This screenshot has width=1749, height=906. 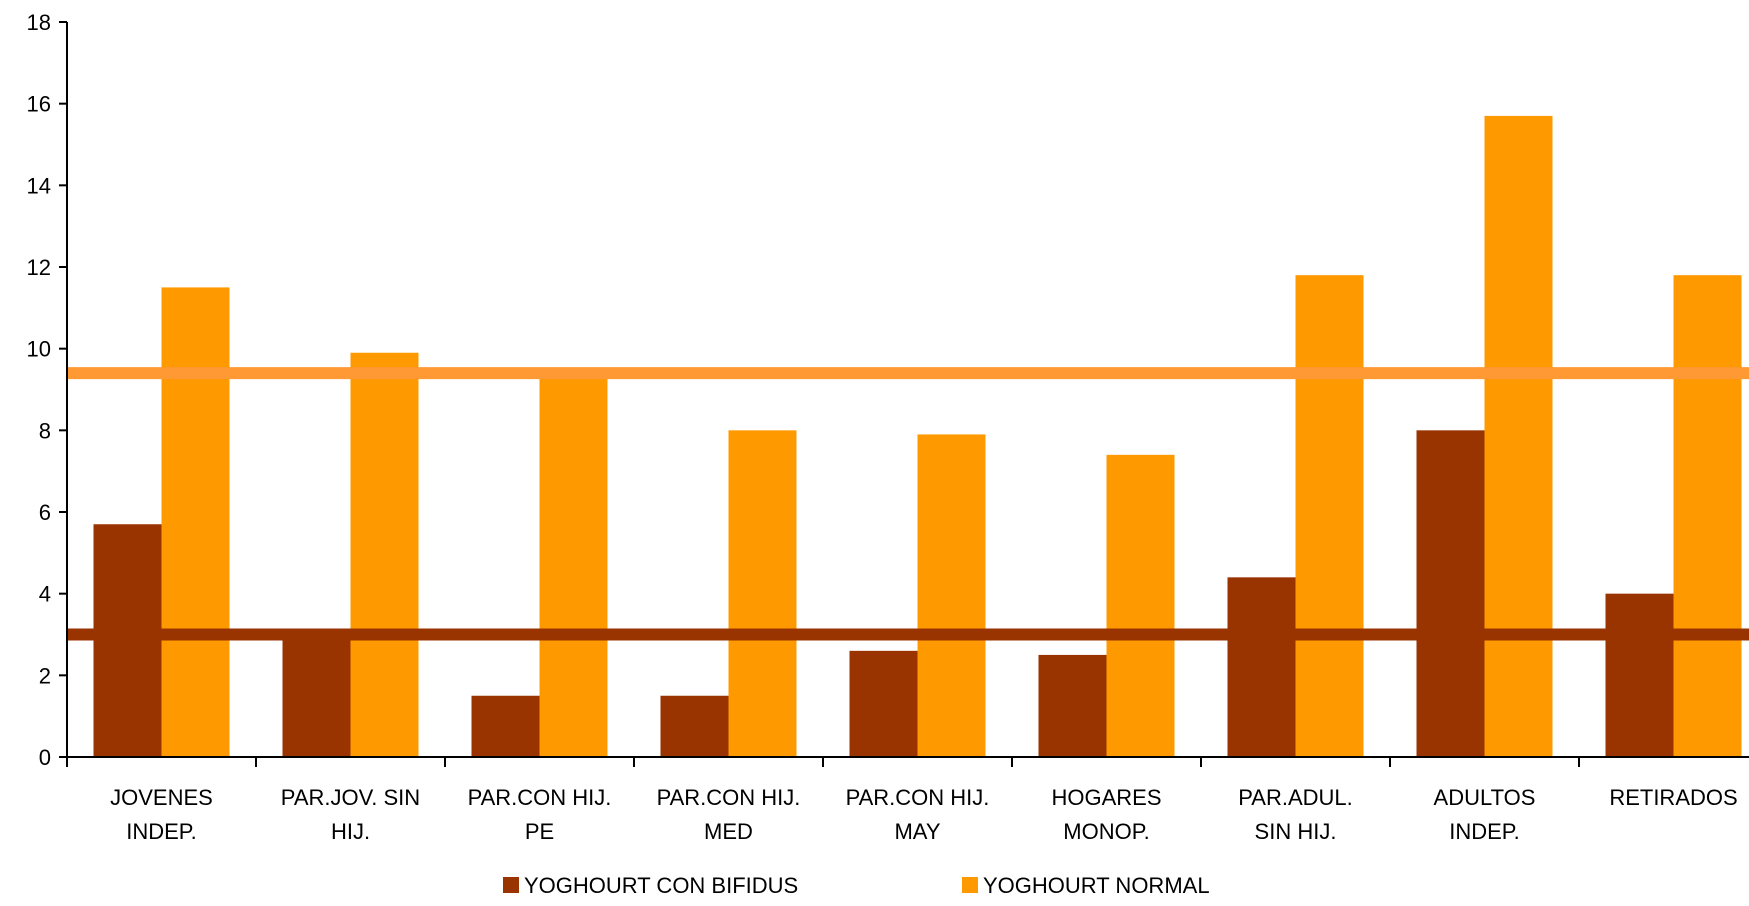 What do you see at coordinates (1485, 814) in the screenshot?
I see `category-label-7: ADULTOS INDEP.` at bounding box center [1485, 814].